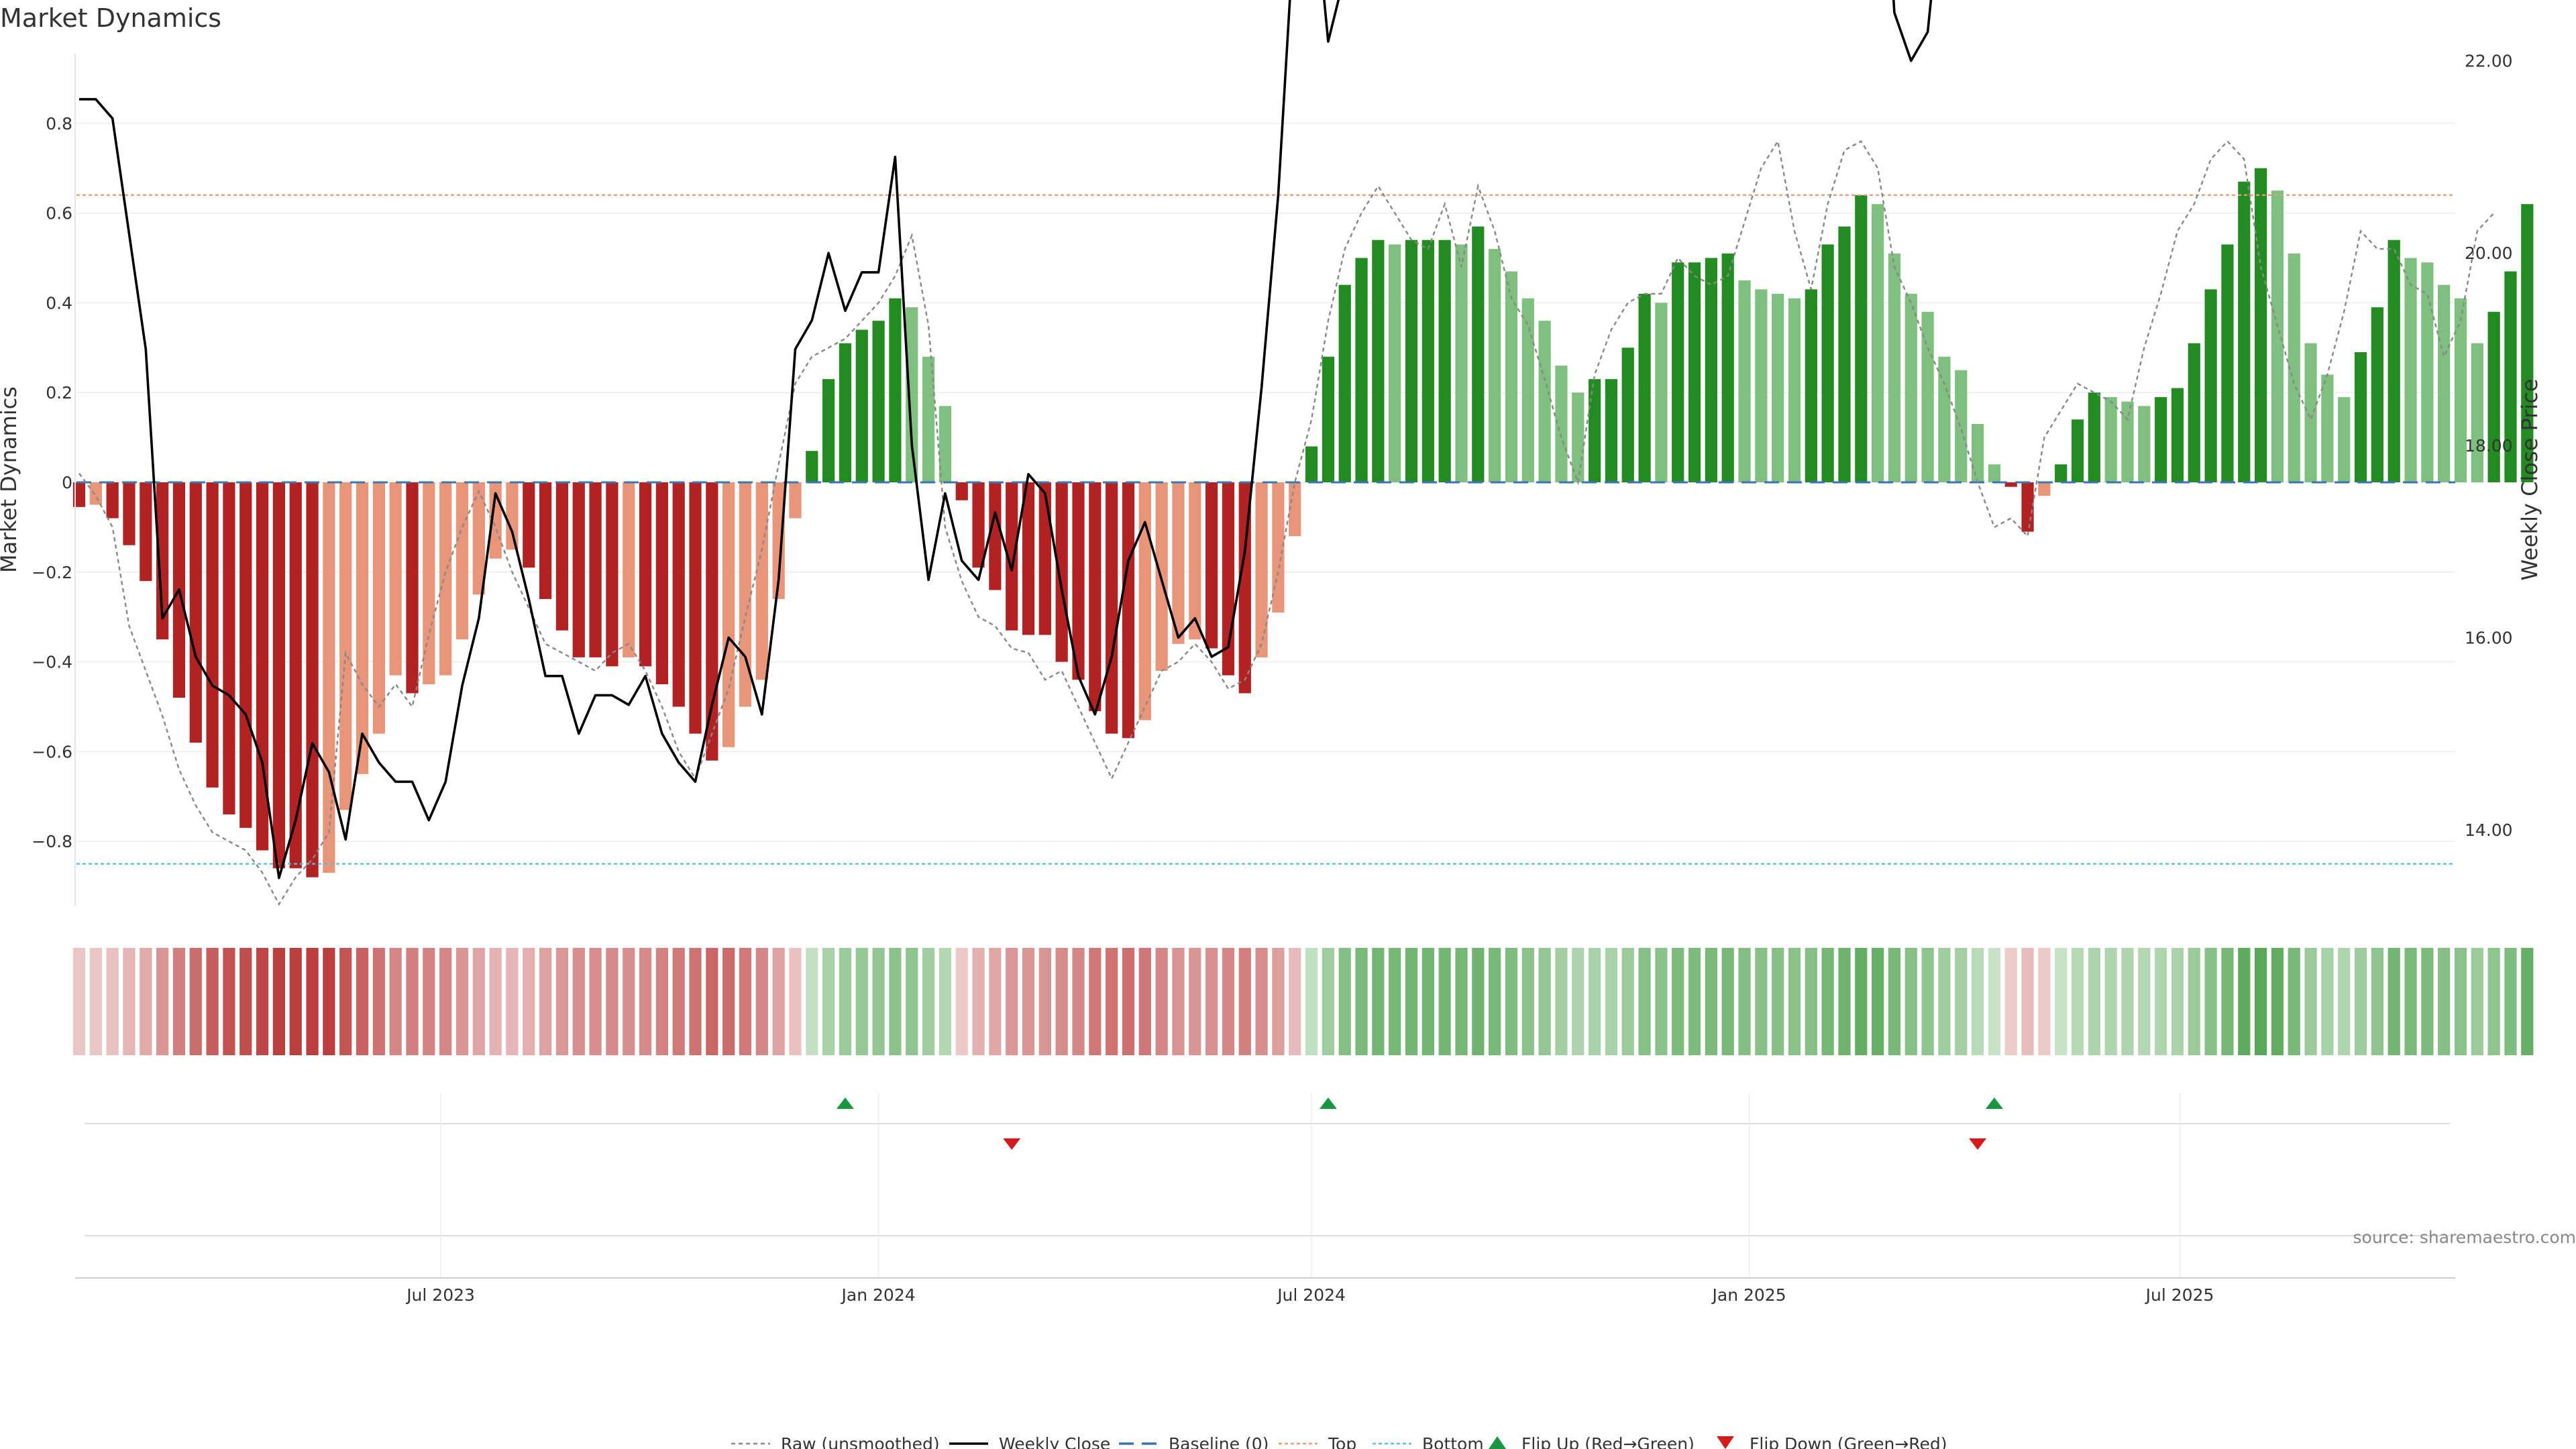 The width and height of the screenshot is (2576, 1449). I want to click on left-axis-ticks: 0.8 0.6 0.4 0.2 0 −0.2 −0.4 −0.6 −0.8, so click(52, 482).